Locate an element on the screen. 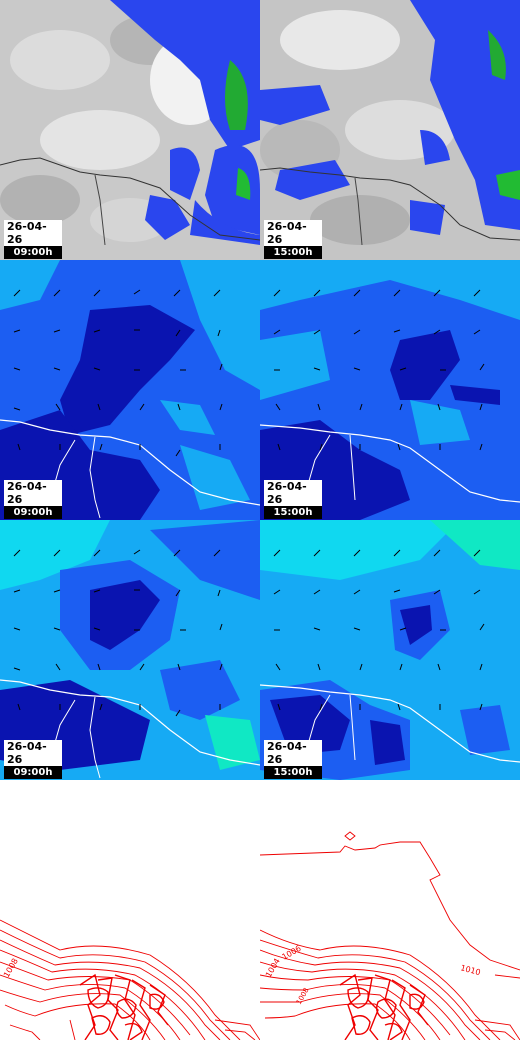 The image size is (520, 1040). isobar-label: 1008 is located at coordinates (303, 996).